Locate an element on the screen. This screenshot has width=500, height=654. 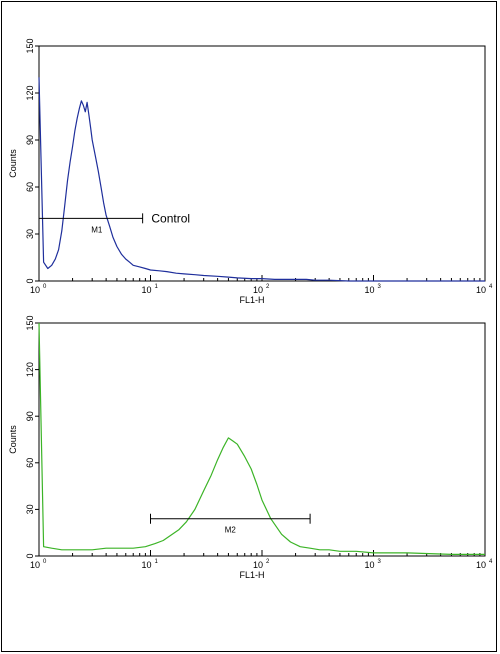
y-axis-title-2: Counts is located at coordinates (13, 439).